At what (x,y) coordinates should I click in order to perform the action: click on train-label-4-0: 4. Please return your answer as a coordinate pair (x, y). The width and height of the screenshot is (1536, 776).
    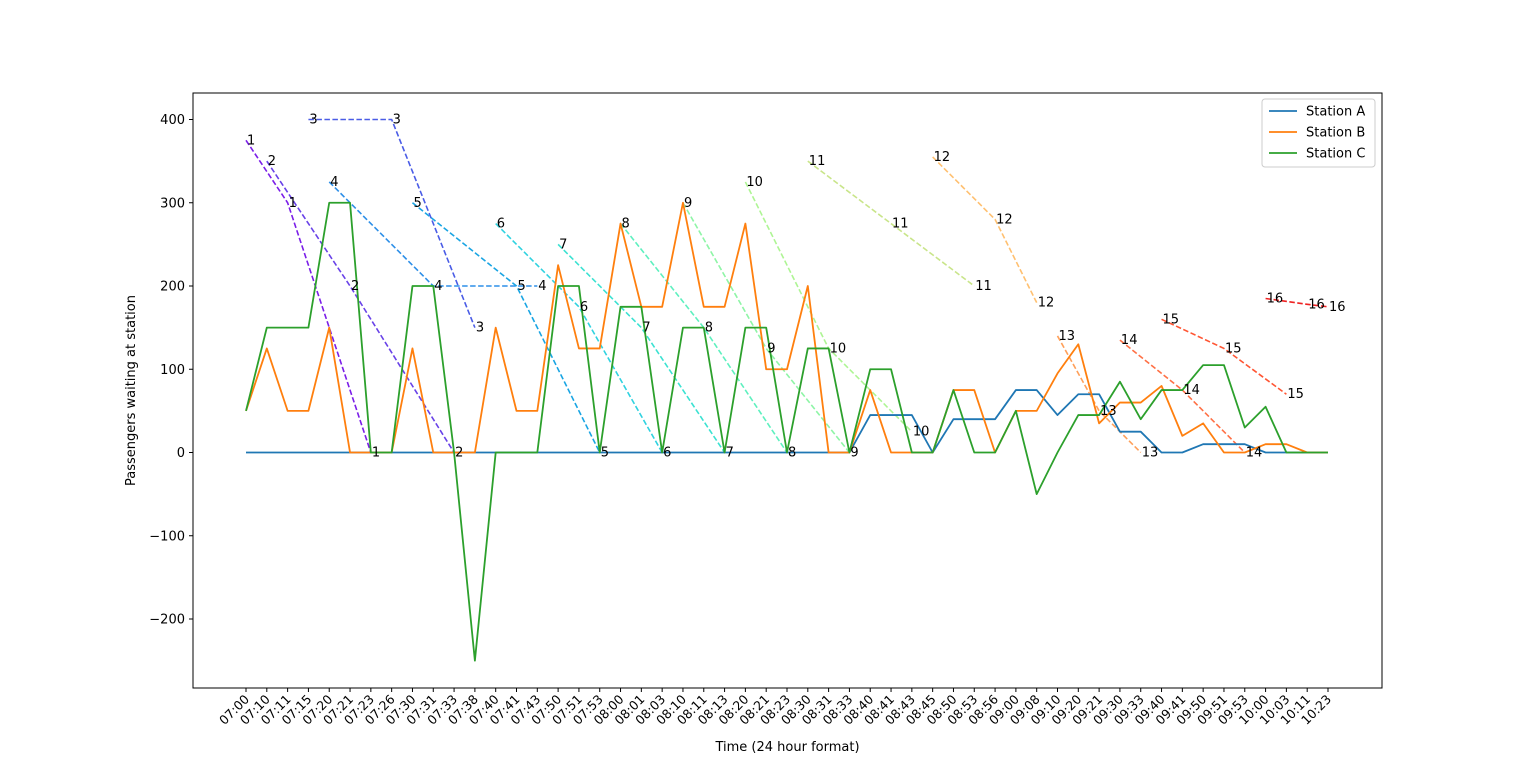
    Looking at the image, I should click on (334, 182).